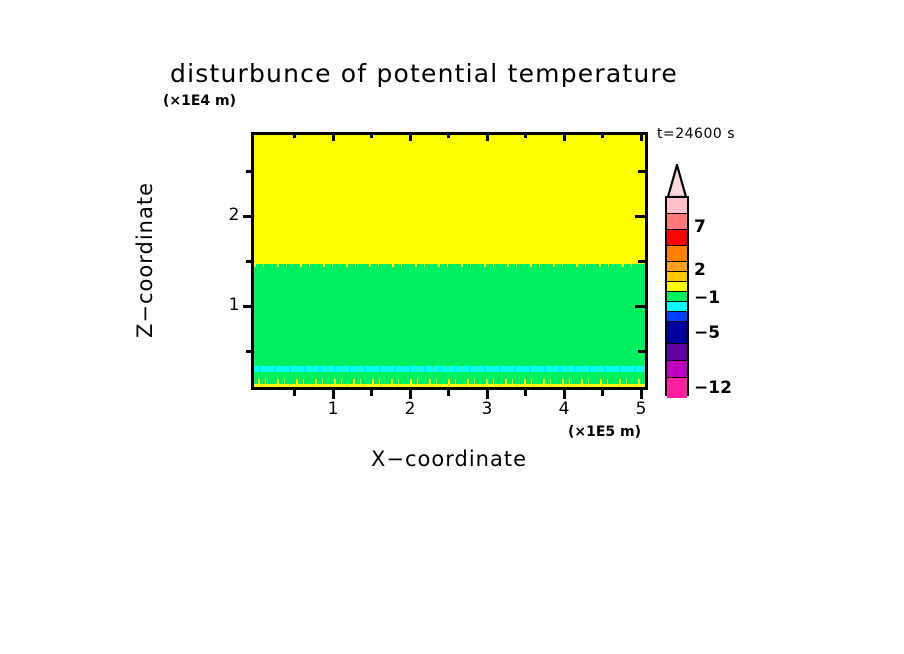  Describe the element at coordinates (677, 307) in the screenshot. I see `colorbar-band-cyan` at that location.